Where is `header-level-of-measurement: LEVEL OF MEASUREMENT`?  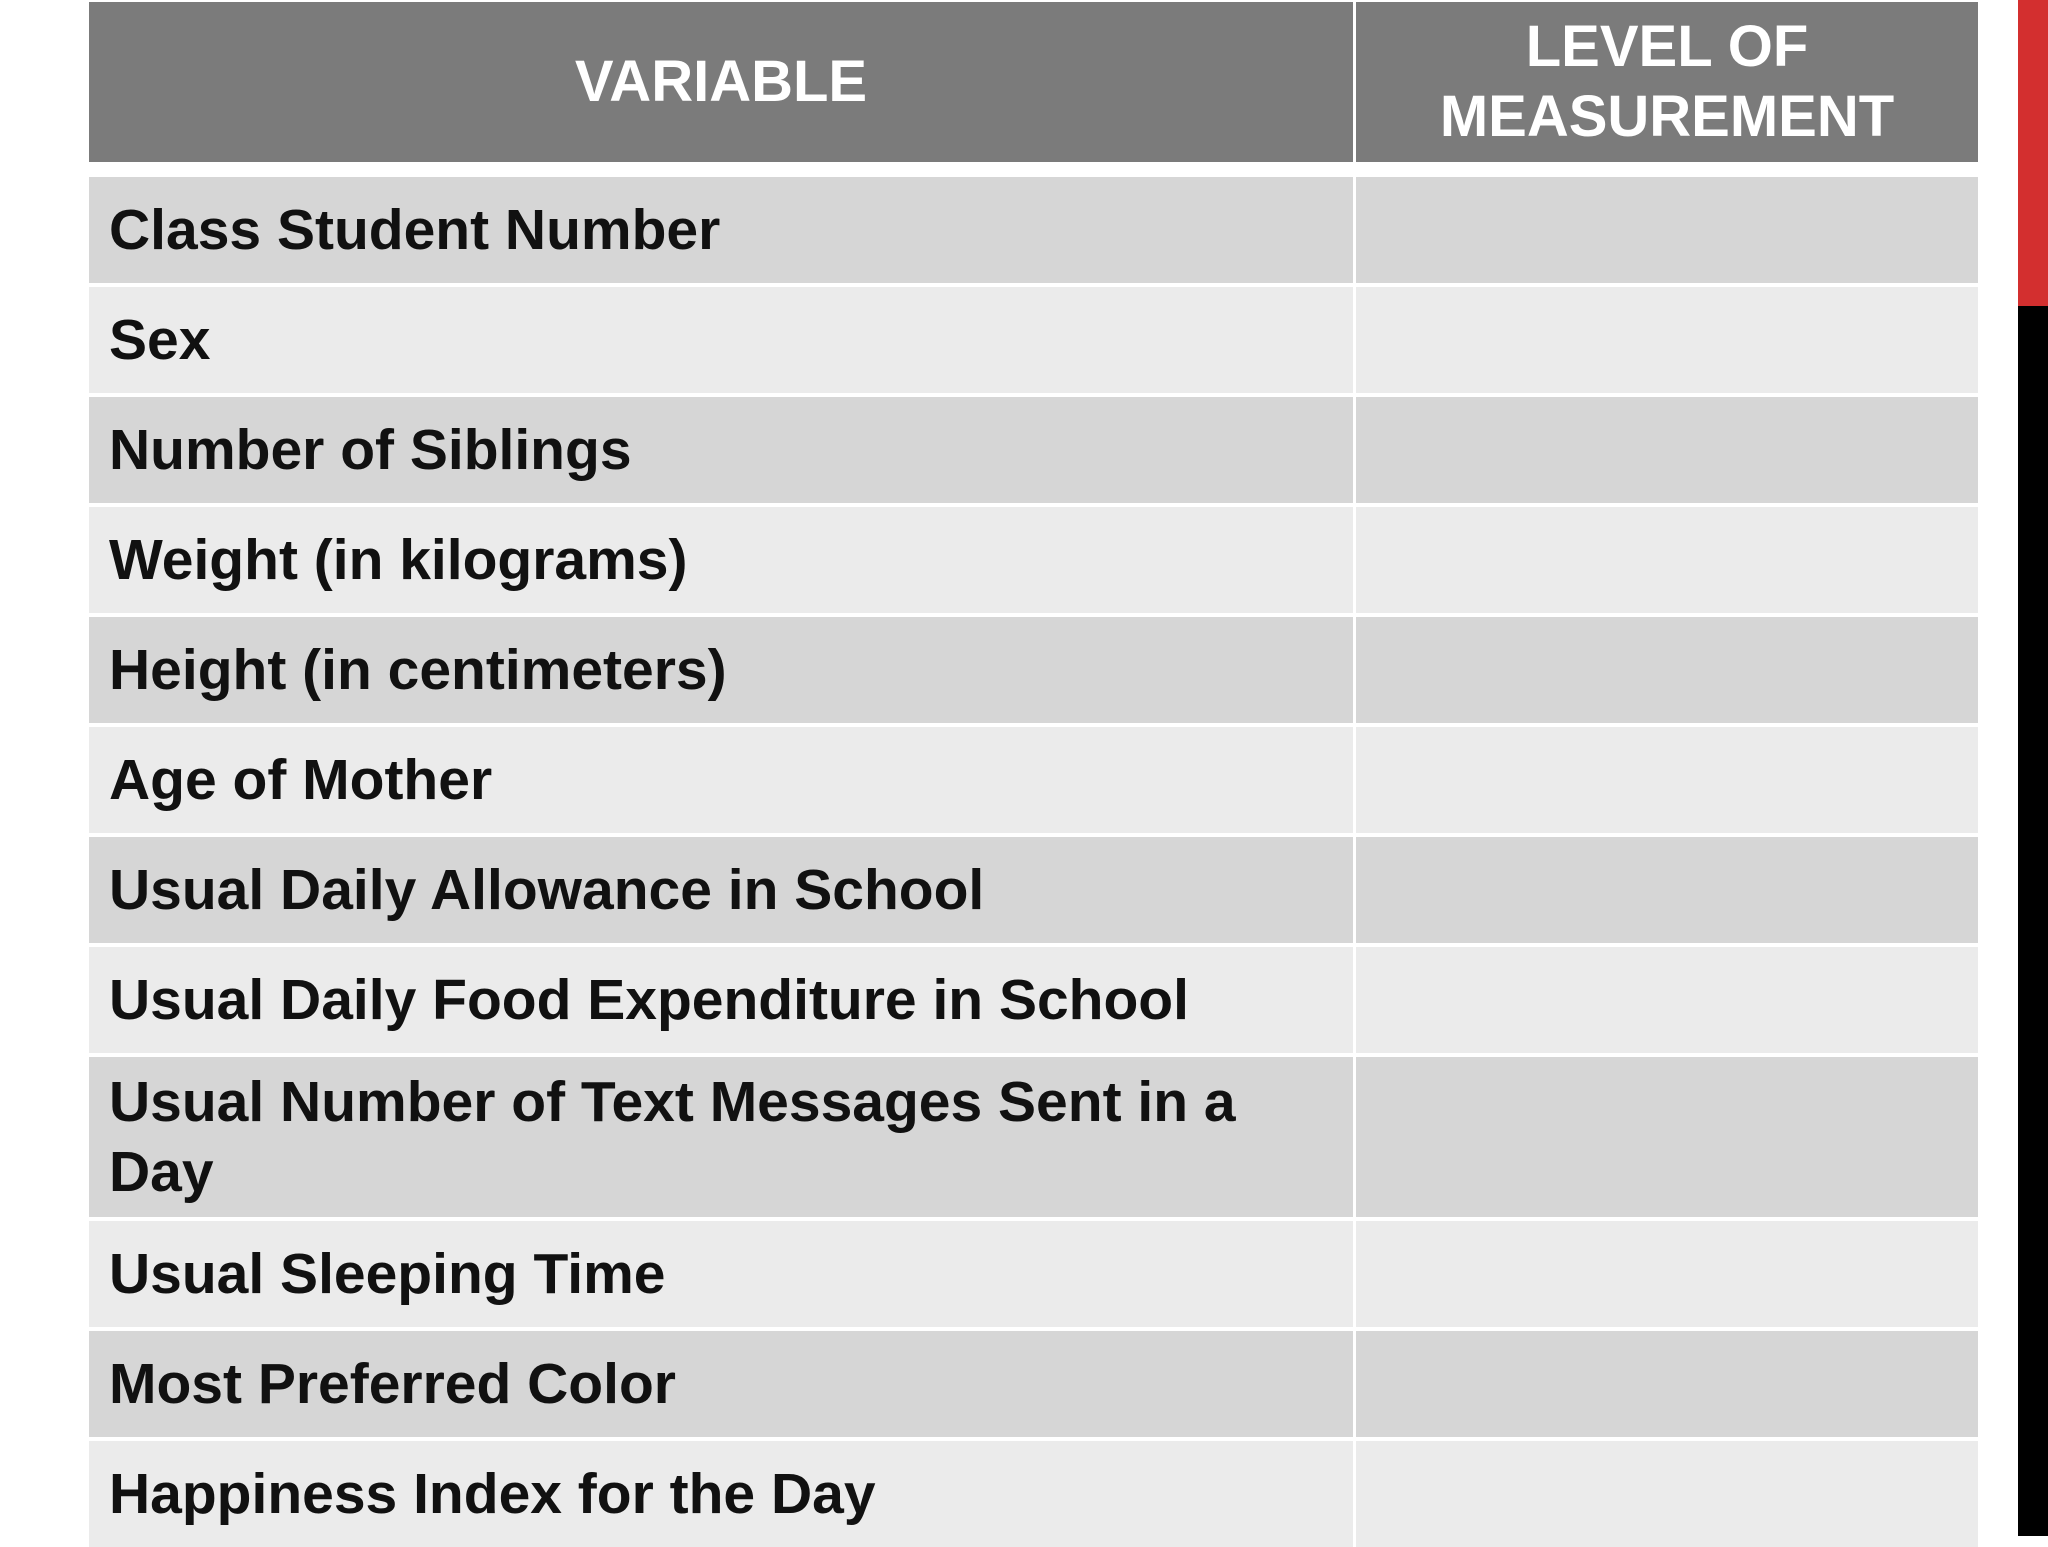 header-level-of-measurement: LEVEL OF MEASUREMENT is located at coordinates (1667, 82).